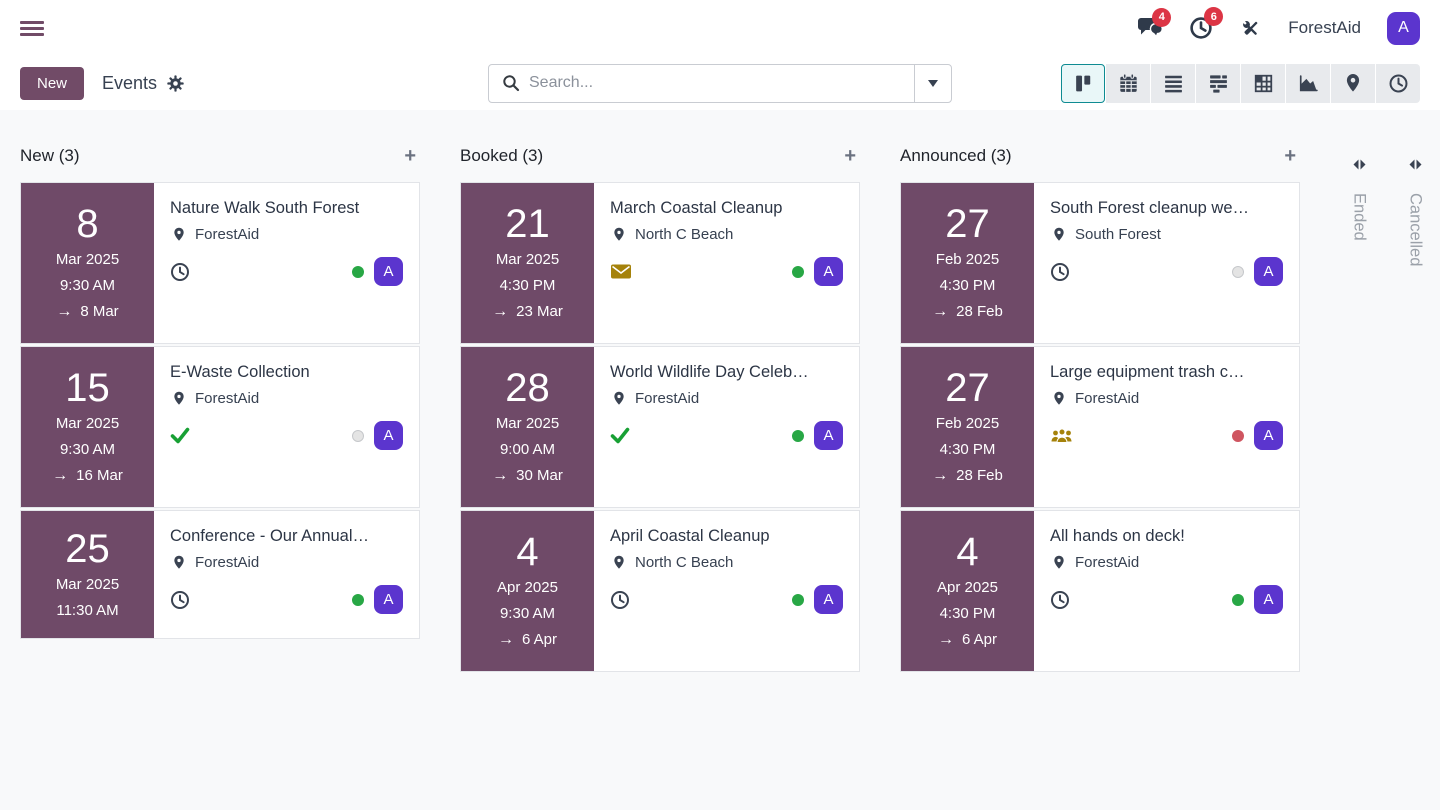 The width and height of the screenshot is (1440, 810). I want to click on event-location: South Forest, so click(1118, 234).